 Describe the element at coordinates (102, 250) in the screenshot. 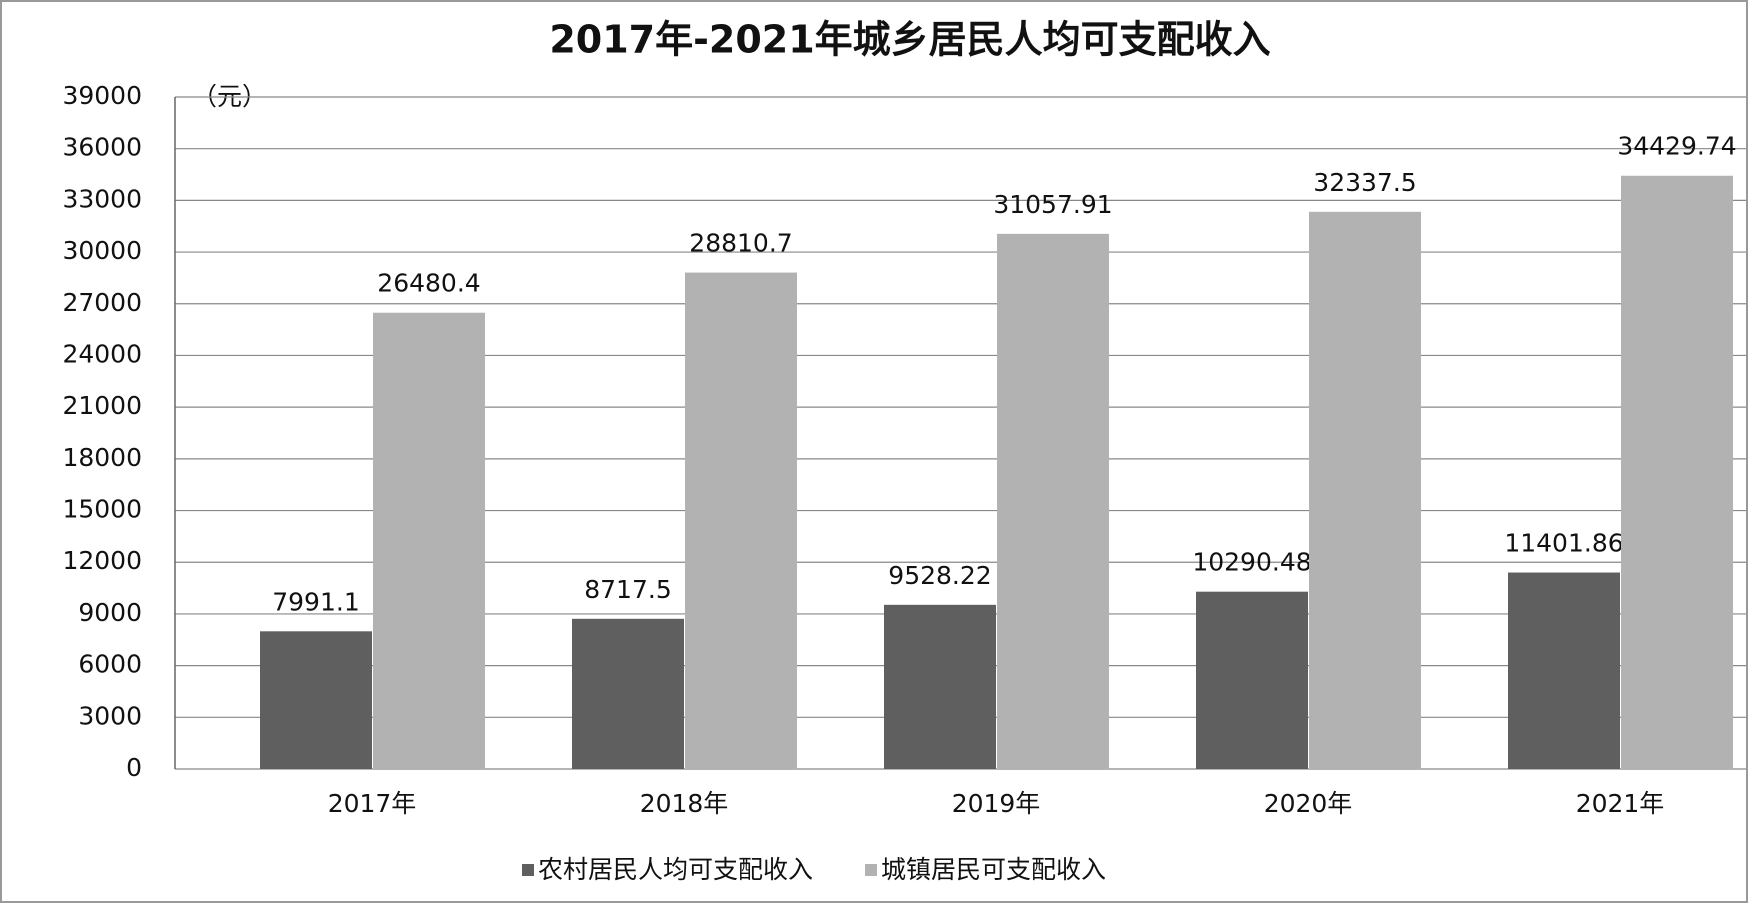

I see `y-tick-label: 30000` at that location.